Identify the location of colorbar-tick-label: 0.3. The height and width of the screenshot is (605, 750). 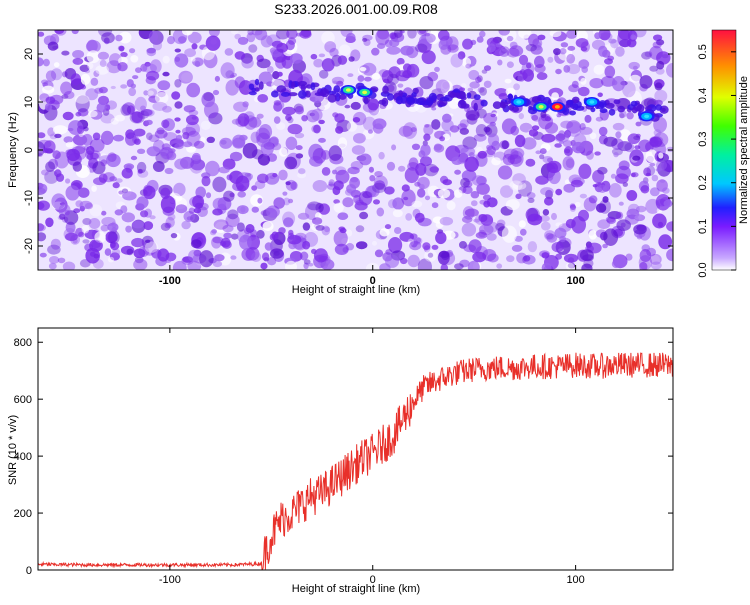
(703, 138).